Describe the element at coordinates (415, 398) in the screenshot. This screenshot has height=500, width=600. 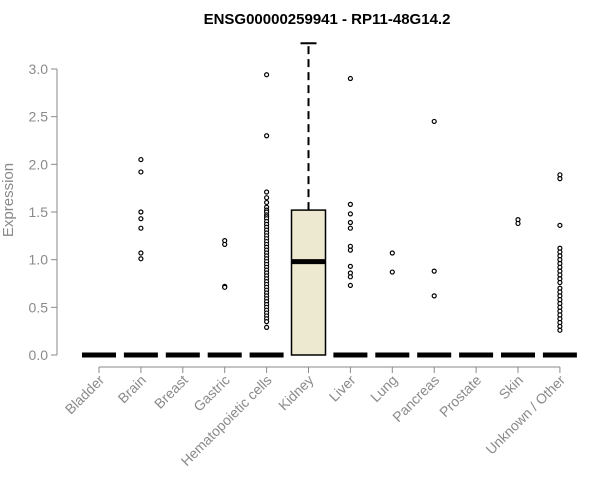
I see `x-tick-label: Pancreas` at that location.